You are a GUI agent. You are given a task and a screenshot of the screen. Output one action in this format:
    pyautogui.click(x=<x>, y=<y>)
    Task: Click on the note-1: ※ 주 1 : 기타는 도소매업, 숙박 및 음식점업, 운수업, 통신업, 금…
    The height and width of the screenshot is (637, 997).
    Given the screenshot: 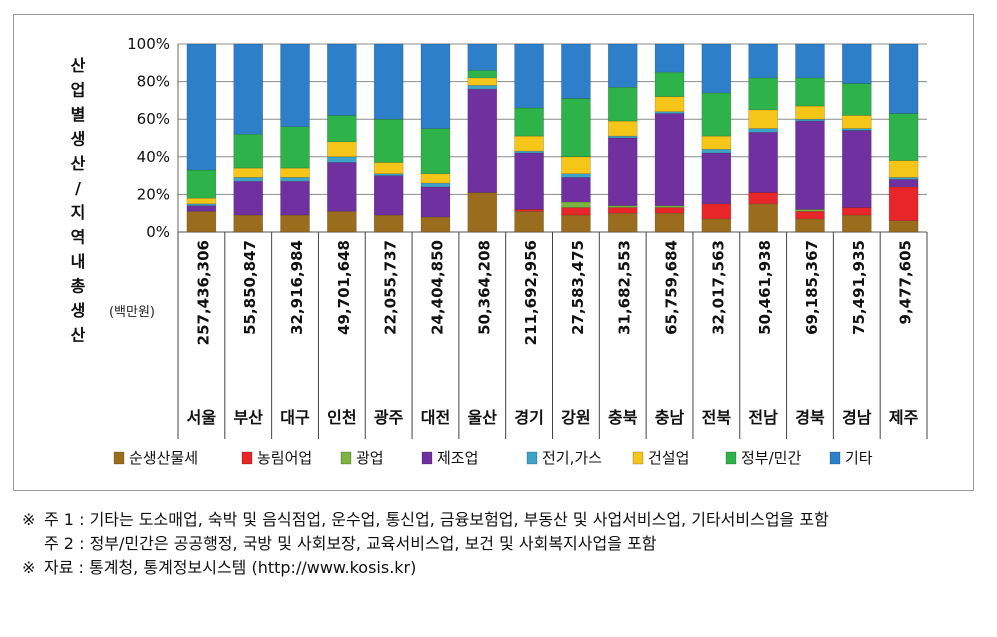 What is the action you would take?
    pyautogui.click(x=502, y=520)
    